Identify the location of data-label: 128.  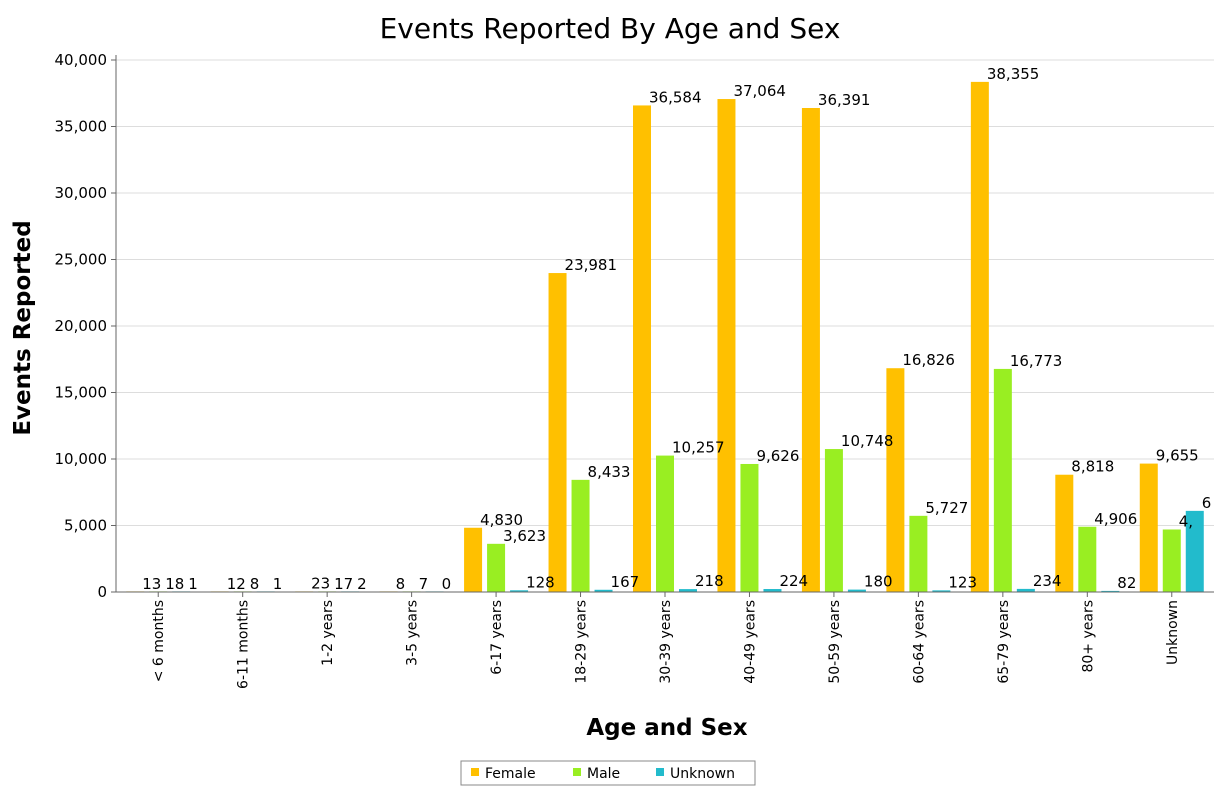
(540, 582).